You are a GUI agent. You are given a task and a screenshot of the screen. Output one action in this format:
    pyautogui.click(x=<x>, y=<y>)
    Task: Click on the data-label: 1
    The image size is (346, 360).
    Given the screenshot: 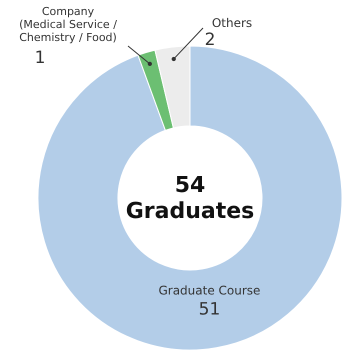 What is the action you would take?
    pyautogui.click(x=40, y=58)
    